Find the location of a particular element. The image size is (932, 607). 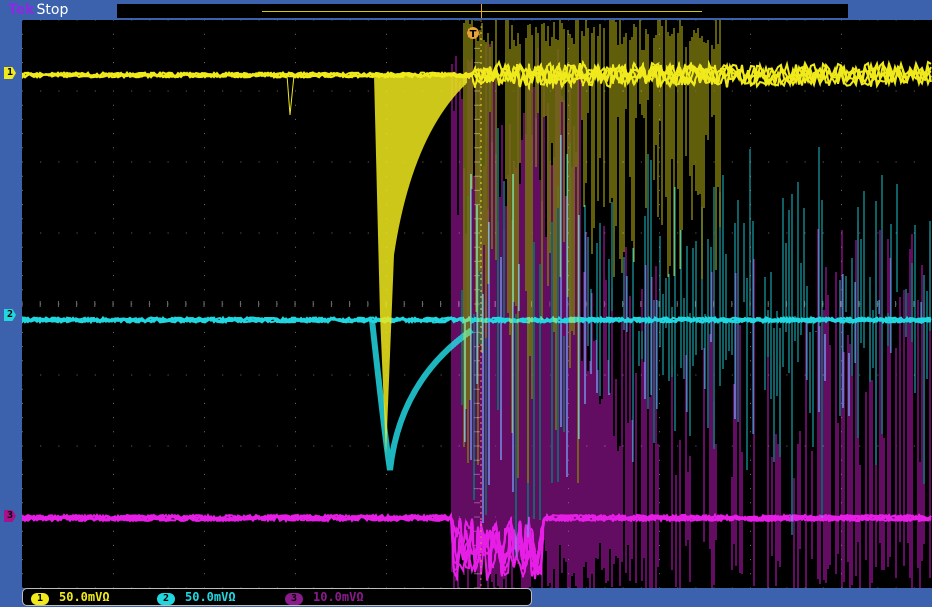

record-marker-label: 8 is located at coordinates (482, 20).